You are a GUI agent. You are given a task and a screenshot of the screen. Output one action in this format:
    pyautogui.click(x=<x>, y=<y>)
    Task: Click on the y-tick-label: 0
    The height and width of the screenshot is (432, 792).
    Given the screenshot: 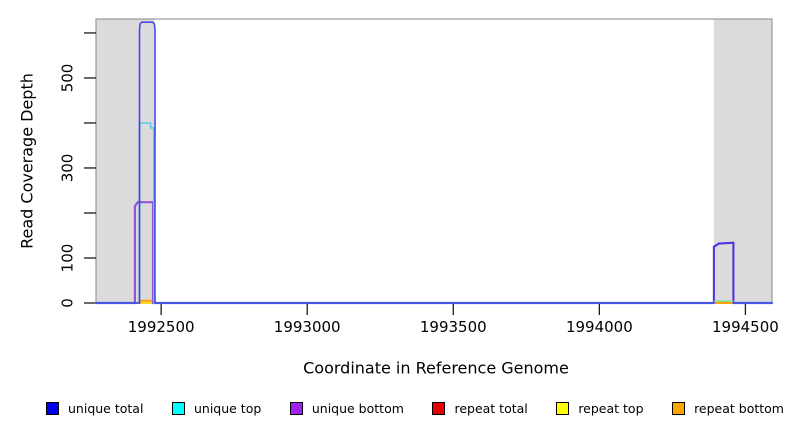 What is the action you would take?
    pyautogui.click(x=68, y=303)
    